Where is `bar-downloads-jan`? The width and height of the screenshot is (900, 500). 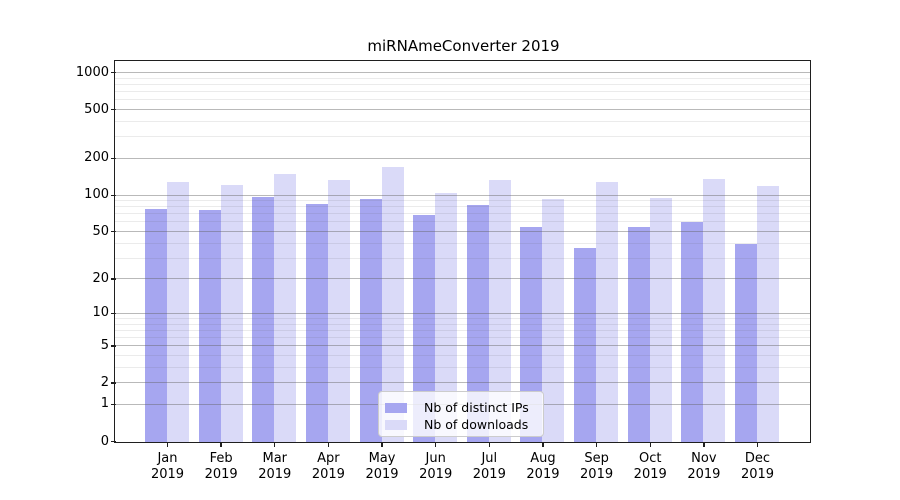 bar-downloads-jan is located at coordinates (178, 311).